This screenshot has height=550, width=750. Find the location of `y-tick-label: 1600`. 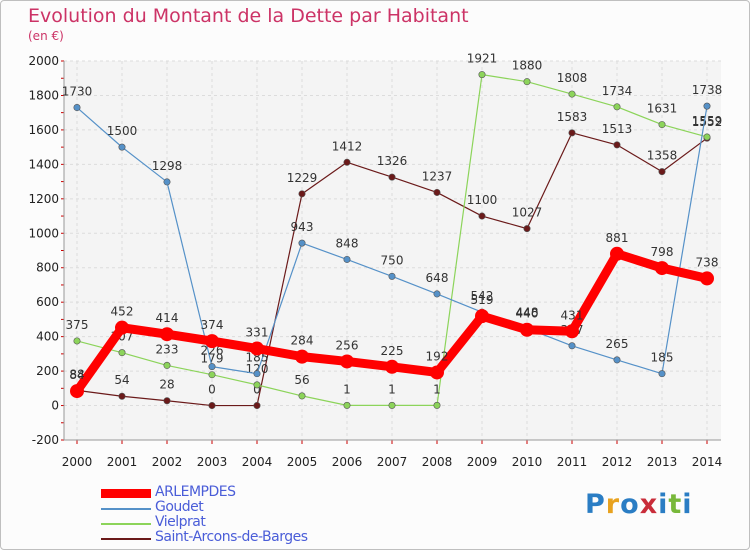

y-tick-label: 1600 is located at coordinates (43, 130).